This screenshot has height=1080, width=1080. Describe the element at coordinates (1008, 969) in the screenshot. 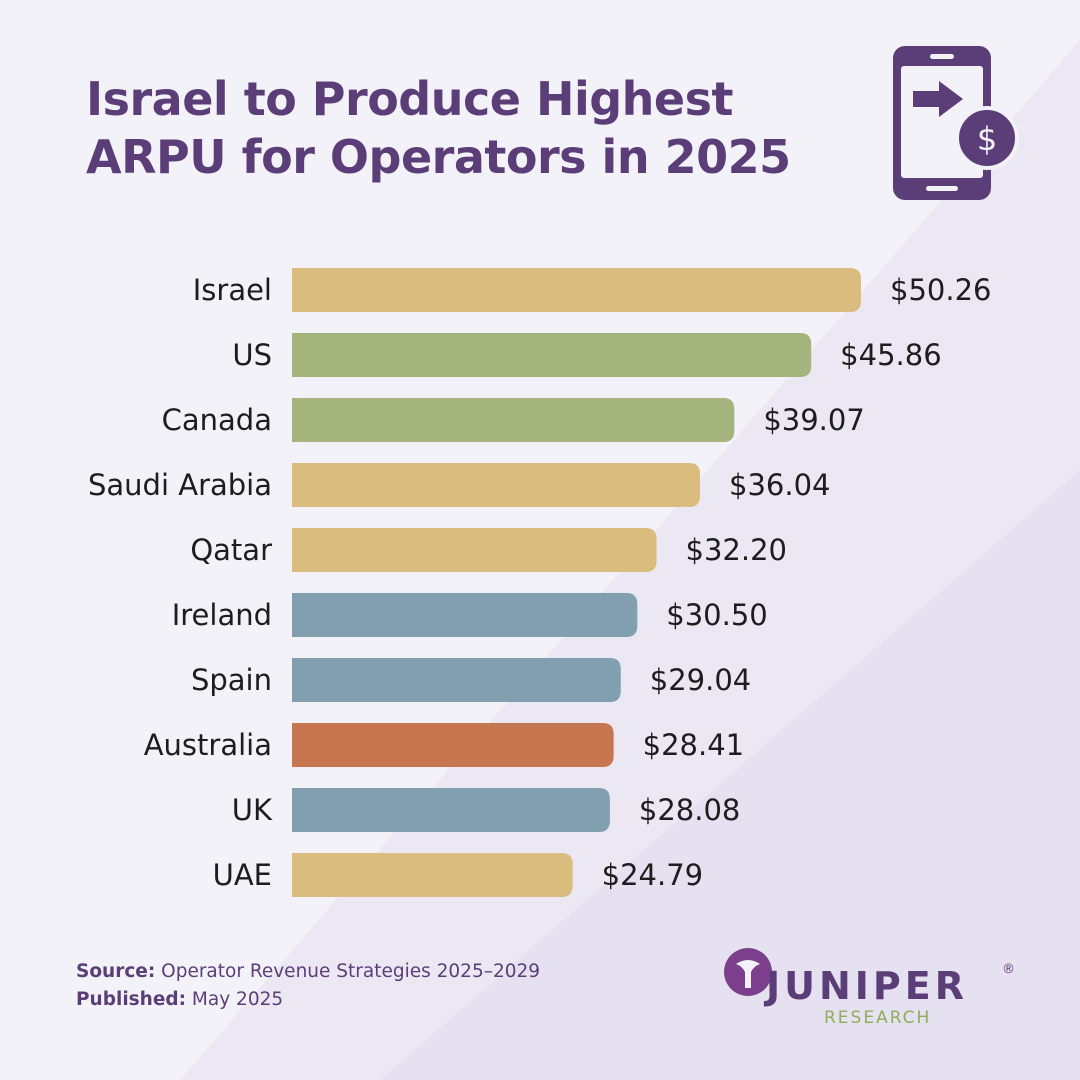

I see `logo-registered: ®` at that location.